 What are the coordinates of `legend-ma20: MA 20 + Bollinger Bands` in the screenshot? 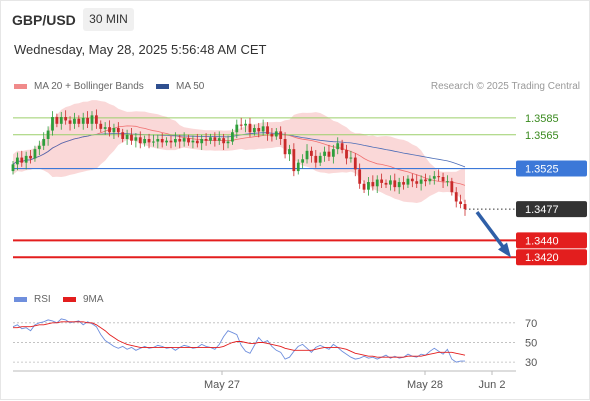 It's located at (79, 86).